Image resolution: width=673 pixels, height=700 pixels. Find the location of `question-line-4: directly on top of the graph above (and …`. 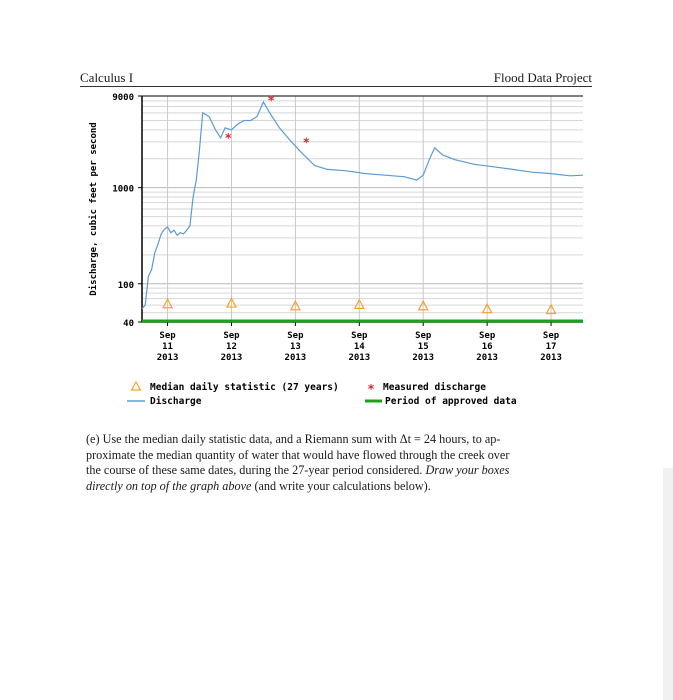

question-line-4: directly on top of the graph above (and … is located at coordinates (341, 487).